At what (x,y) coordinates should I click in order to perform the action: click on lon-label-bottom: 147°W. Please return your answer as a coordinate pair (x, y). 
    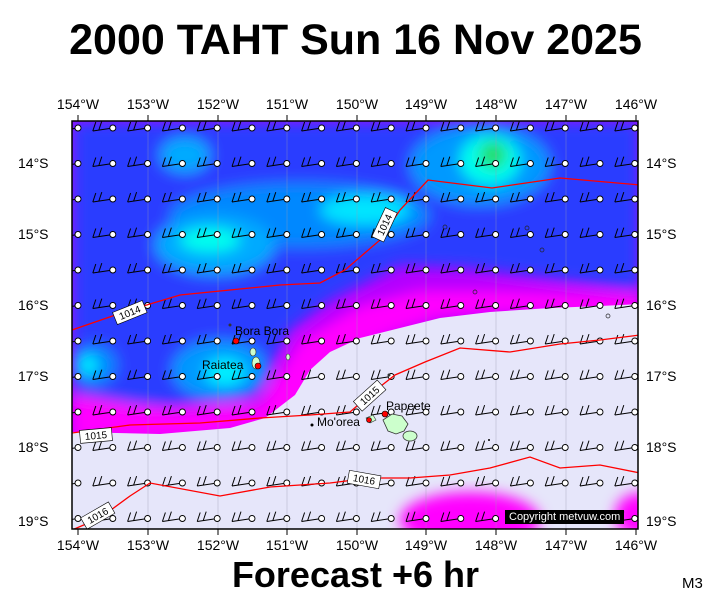
    Looking at the image, I should click on (566, 545).